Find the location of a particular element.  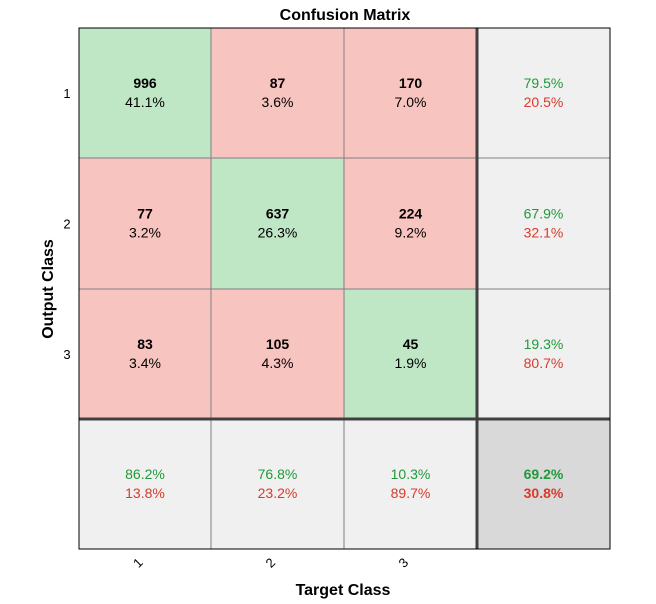

row-summary-incorrect-3: 80.7% is located at coordinates (544, 363).